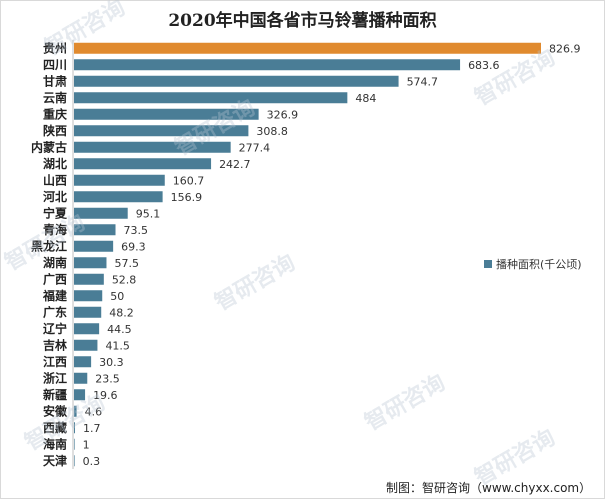 This screenshot has width=605, height=499. What do you see at coordinates (55, 47) in the screenshot?
I see `category-label: 贵州` at bounding box center [55, 47].